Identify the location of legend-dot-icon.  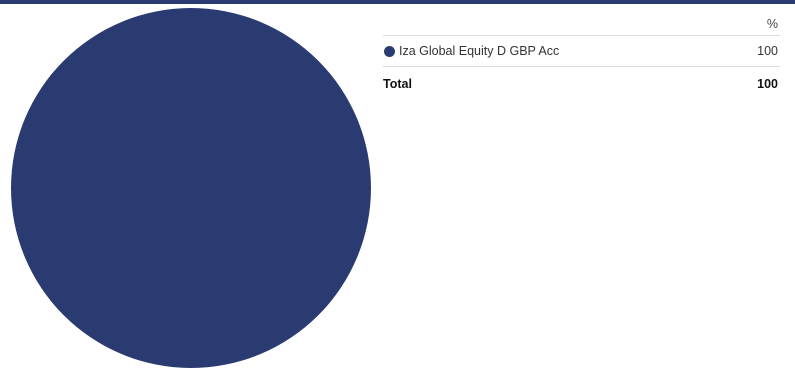
(389, 51).